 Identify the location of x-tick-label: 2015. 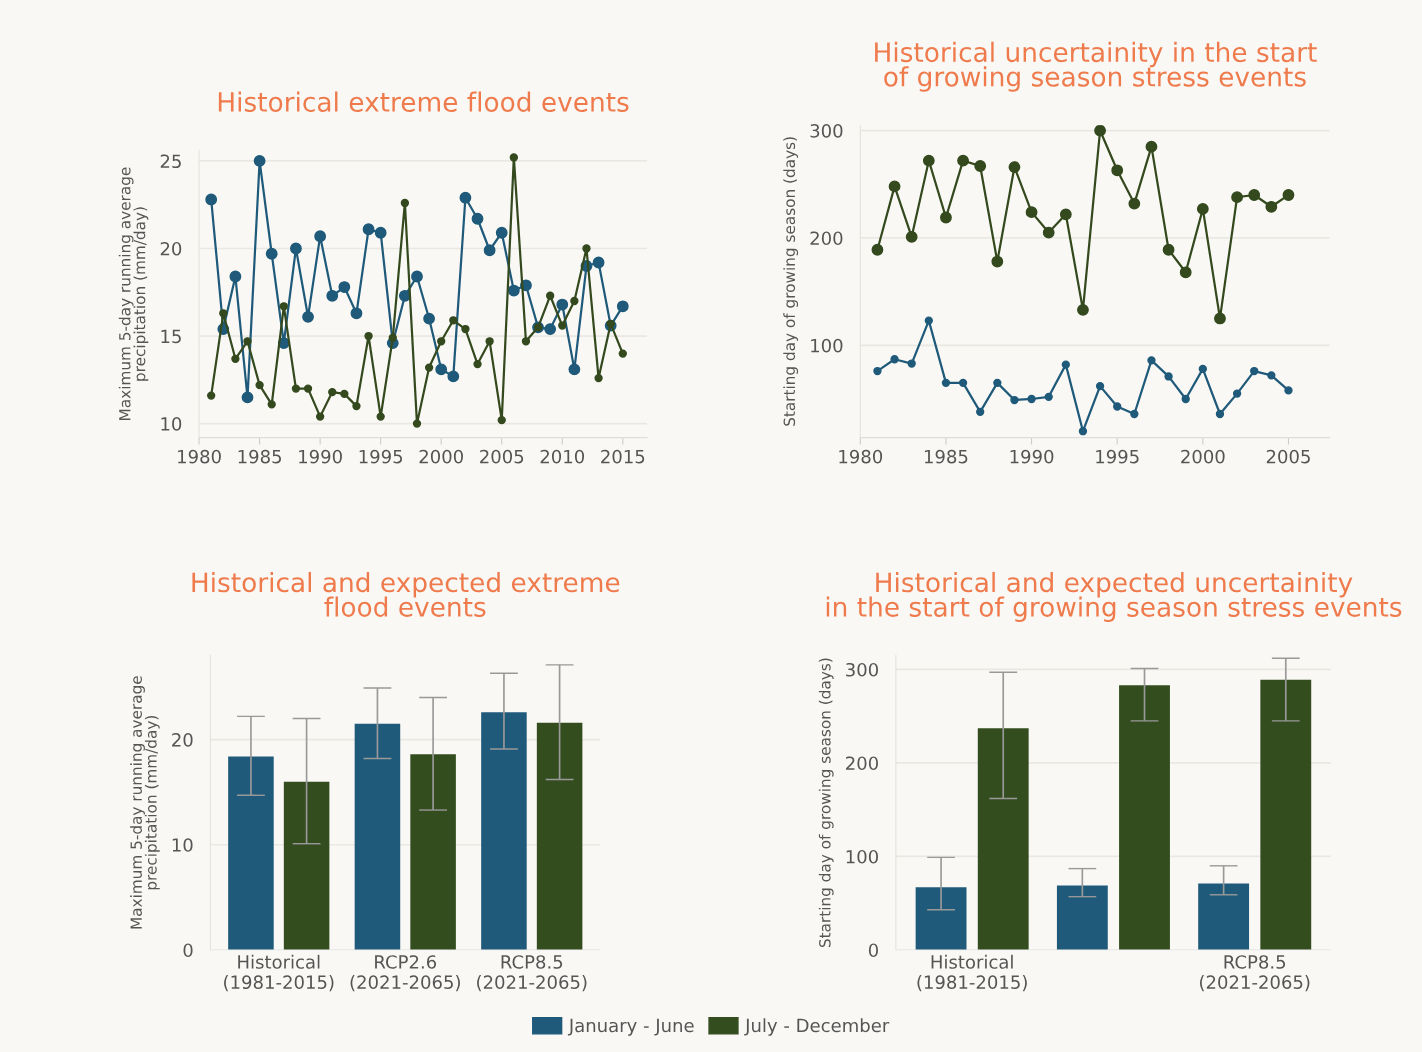
(623, 456).